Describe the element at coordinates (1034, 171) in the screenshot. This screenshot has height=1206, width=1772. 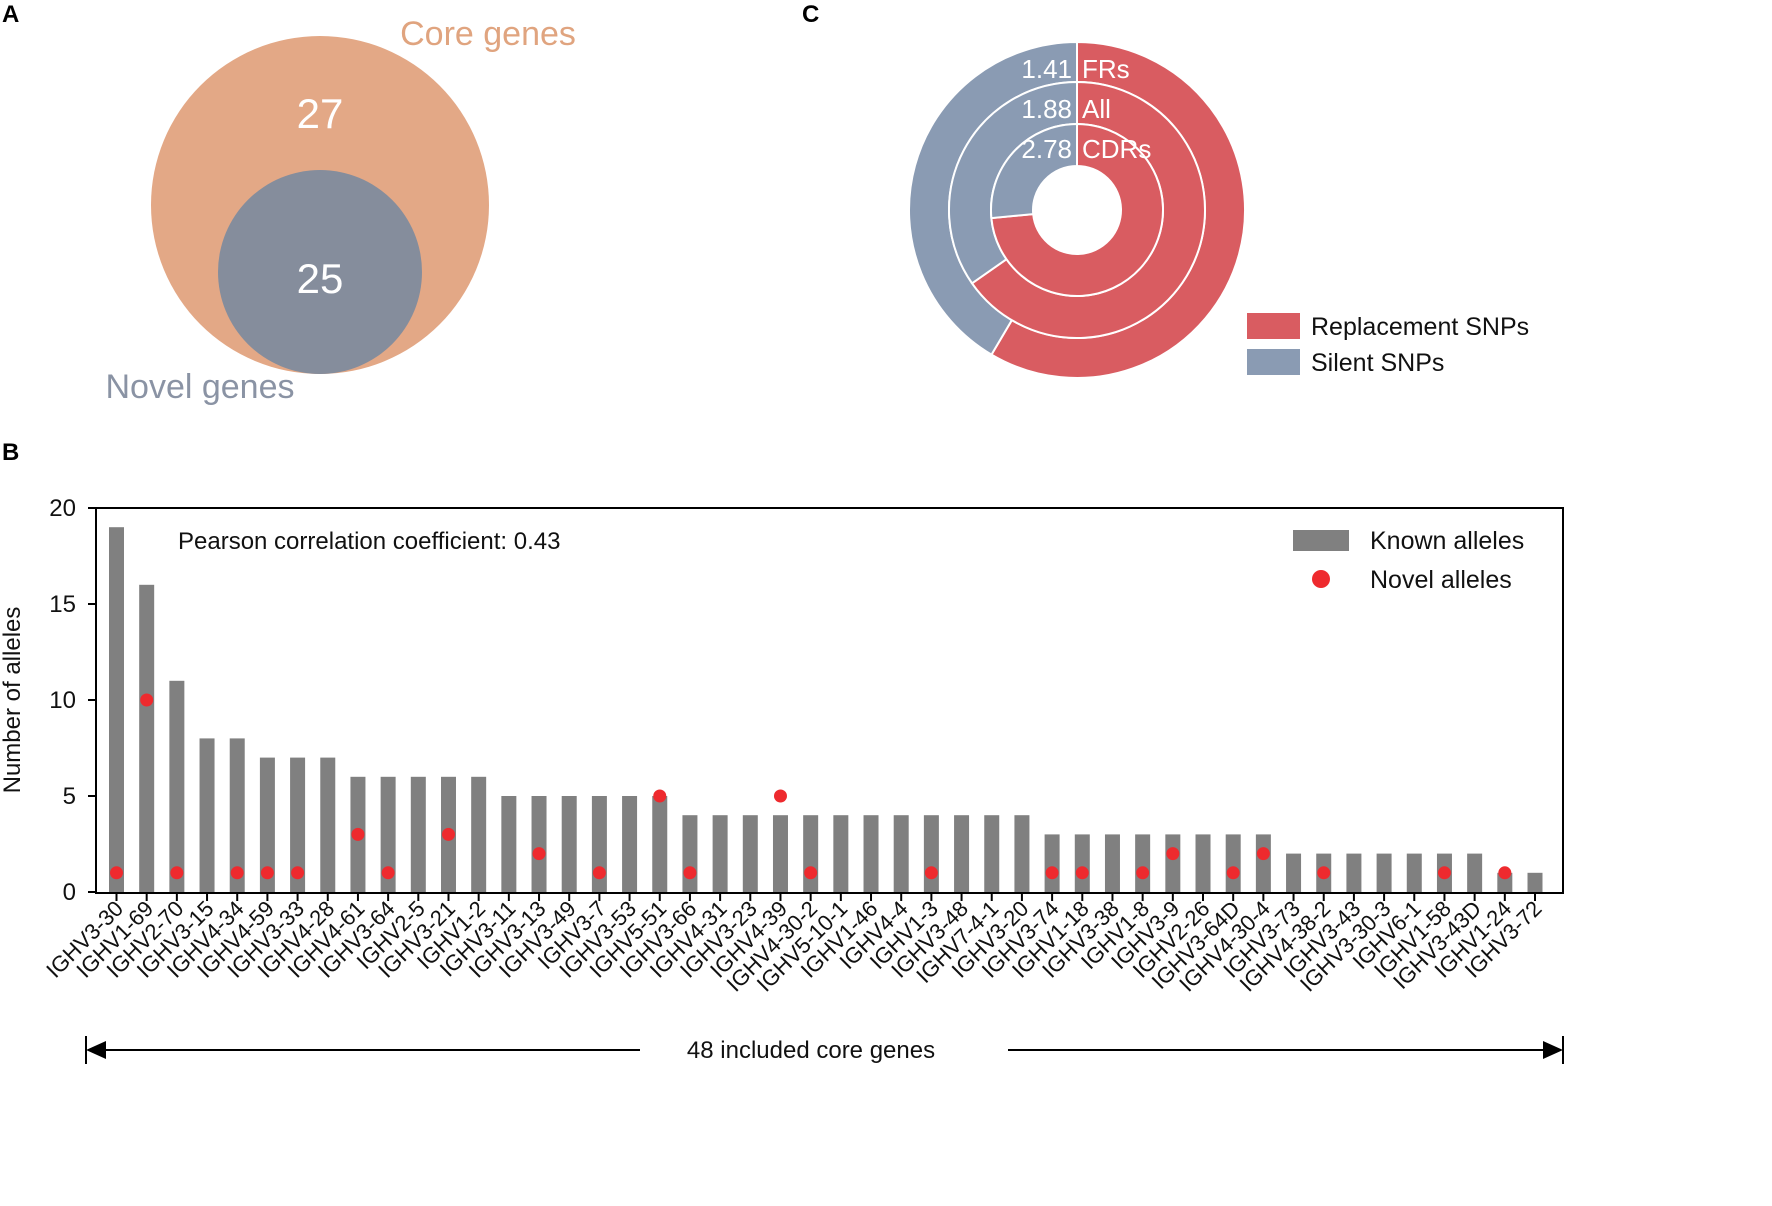
I see `donut-silent-cdrs` at that location.